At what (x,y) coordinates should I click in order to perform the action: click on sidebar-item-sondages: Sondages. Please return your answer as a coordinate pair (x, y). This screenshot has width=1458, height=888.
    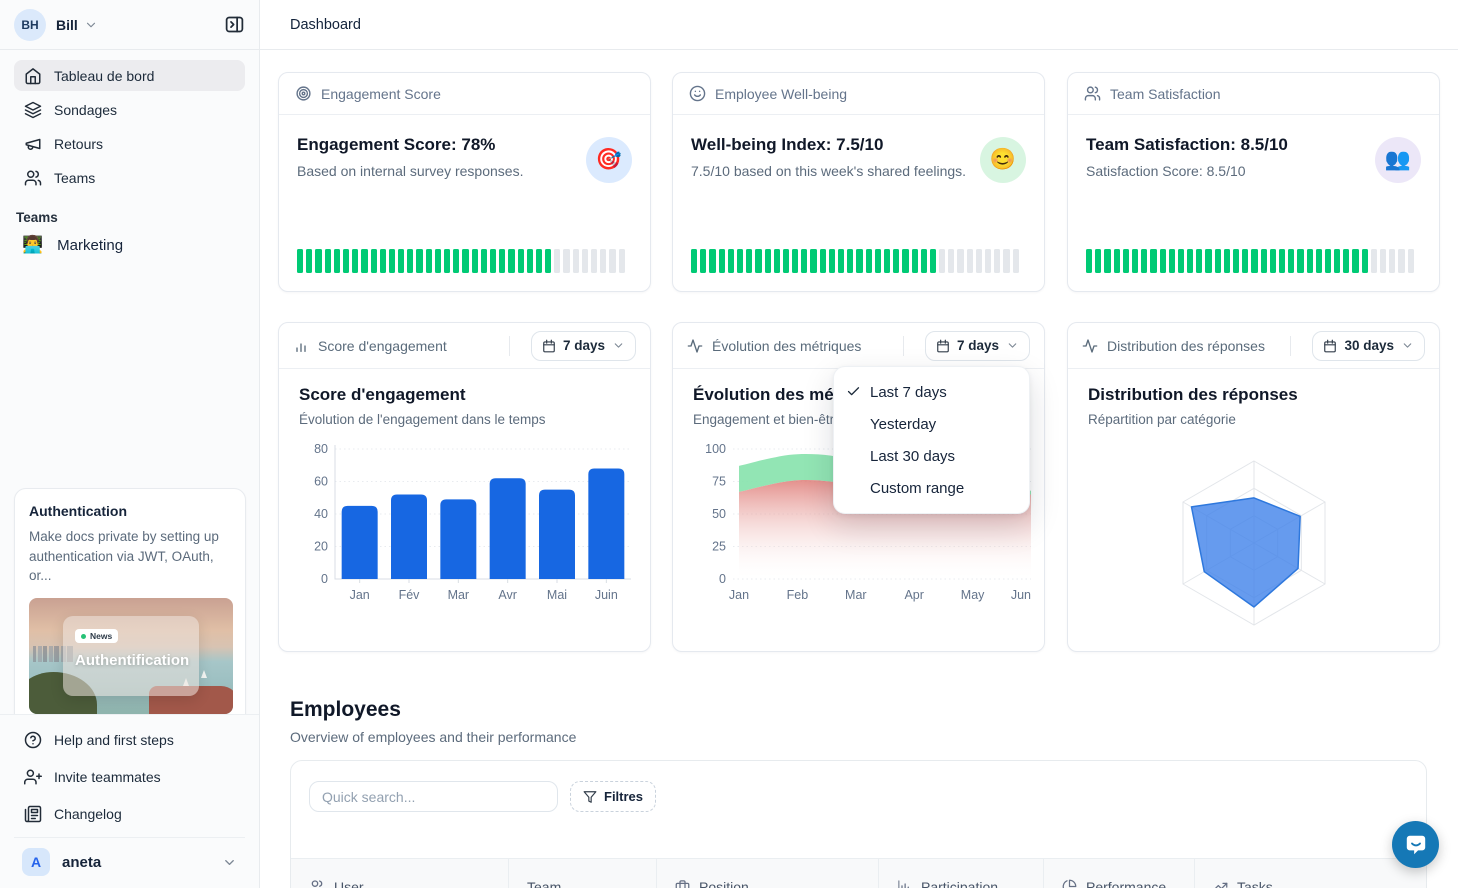
    Looking at the image, I should click on (129, 109).